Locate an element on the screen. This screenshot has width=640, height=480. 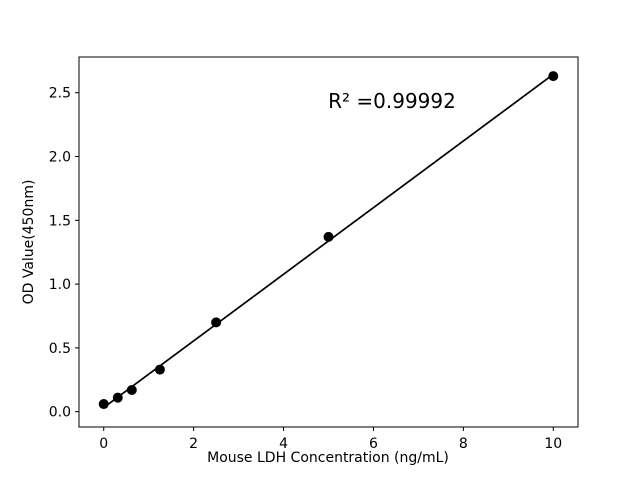
x-tick-label: 0 is located at coordinates (103, 444).